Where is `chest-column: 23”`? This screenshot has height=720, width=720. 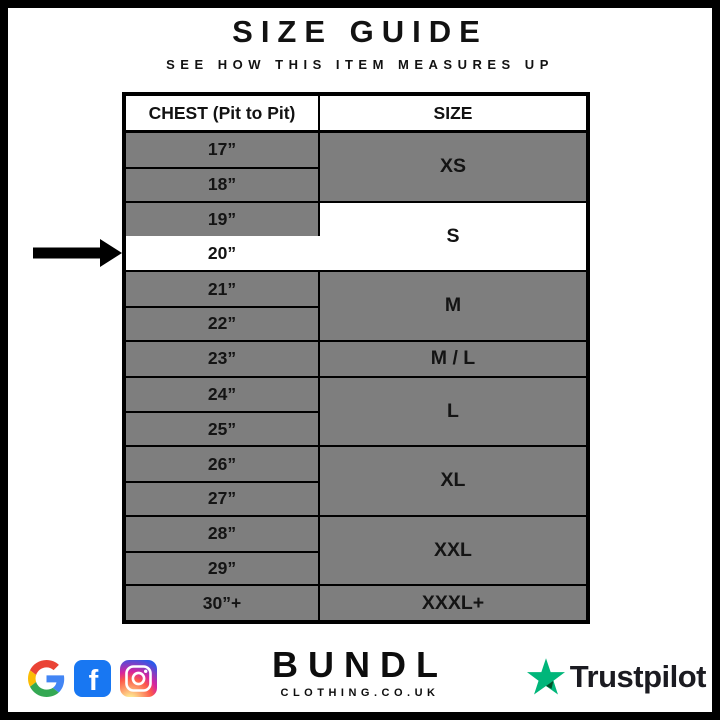
chest-column: 23” is located at coordinates (223, 358).